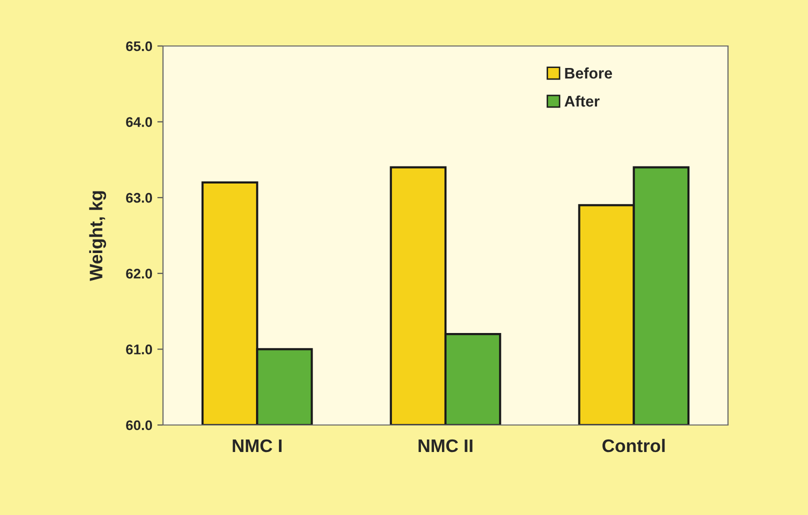  What do you see at coordinates (139, 46) in the screenshot?
I see `y-tick-label: 65.0` at bounding box center [139, 46].